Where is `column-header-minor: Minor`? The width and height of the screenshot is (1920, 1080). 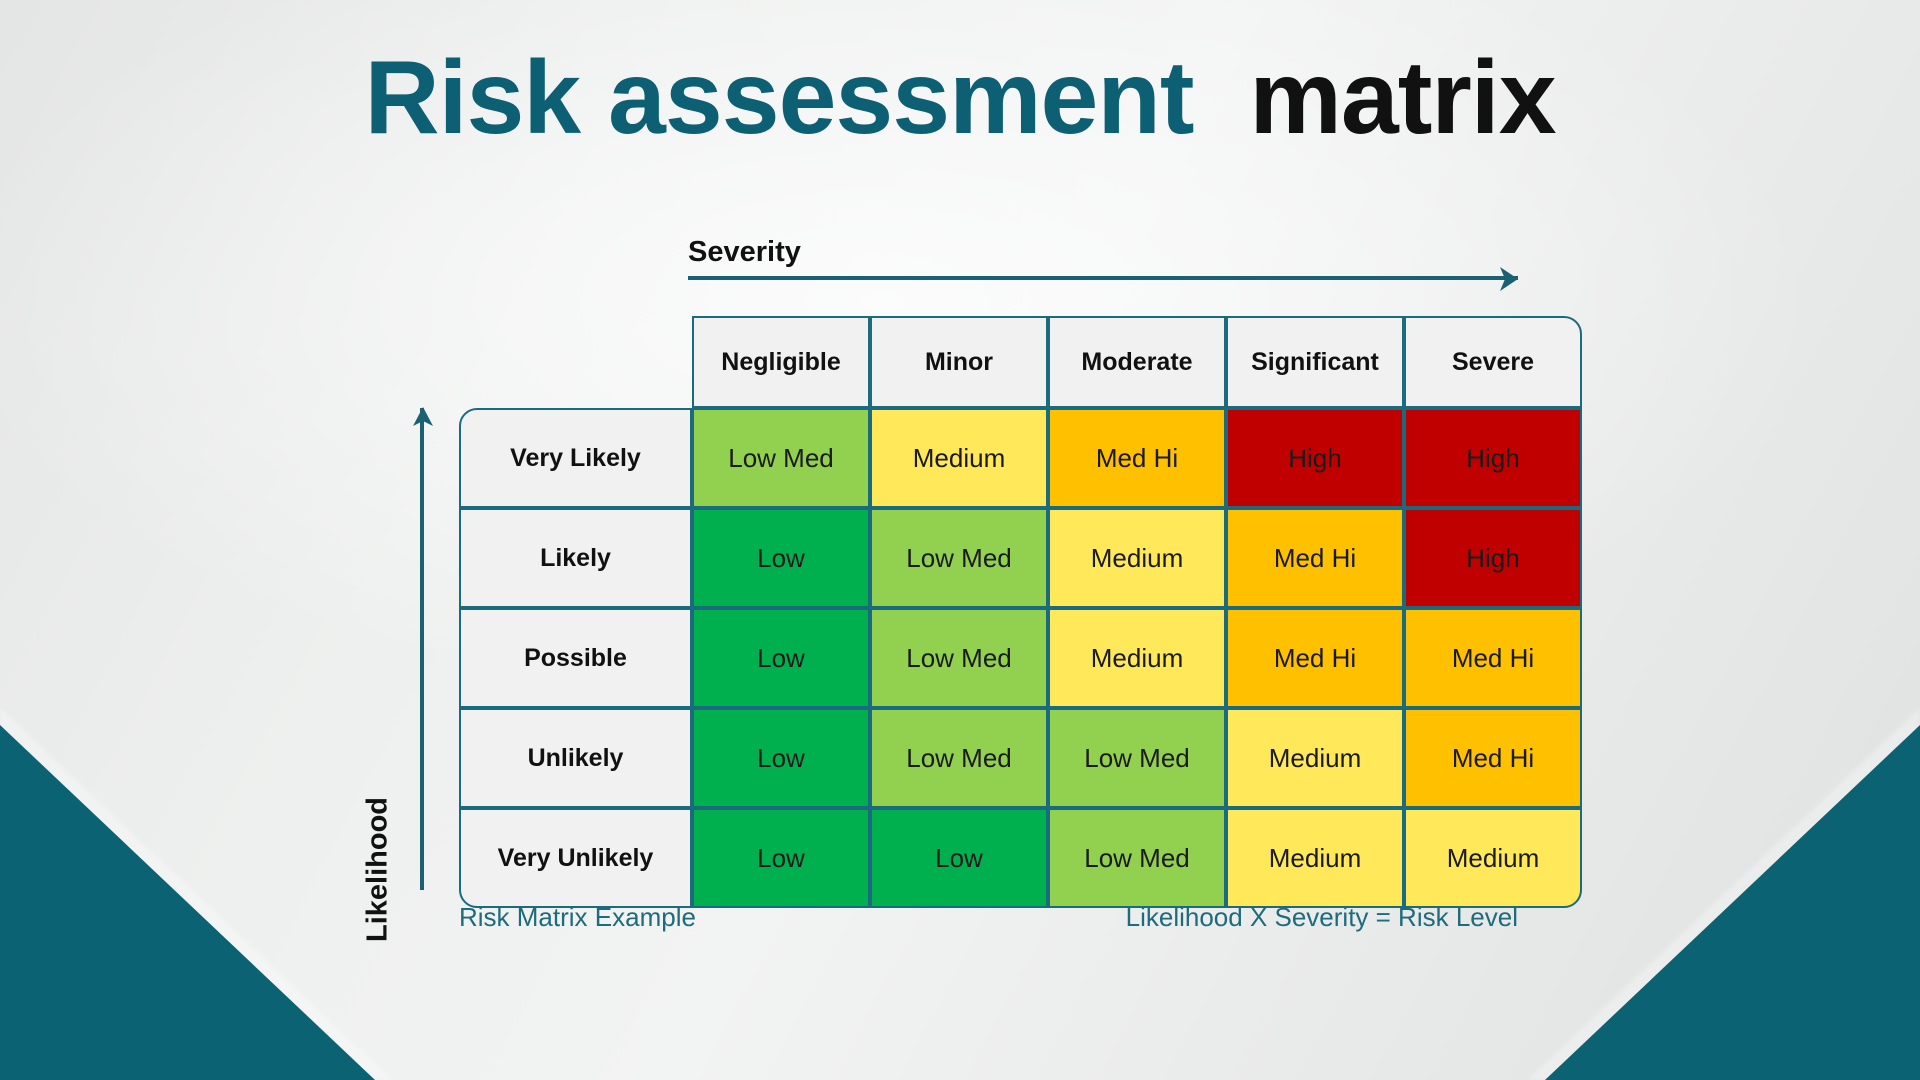 column-header-minor: Minor is located at coordinates (959, 362).